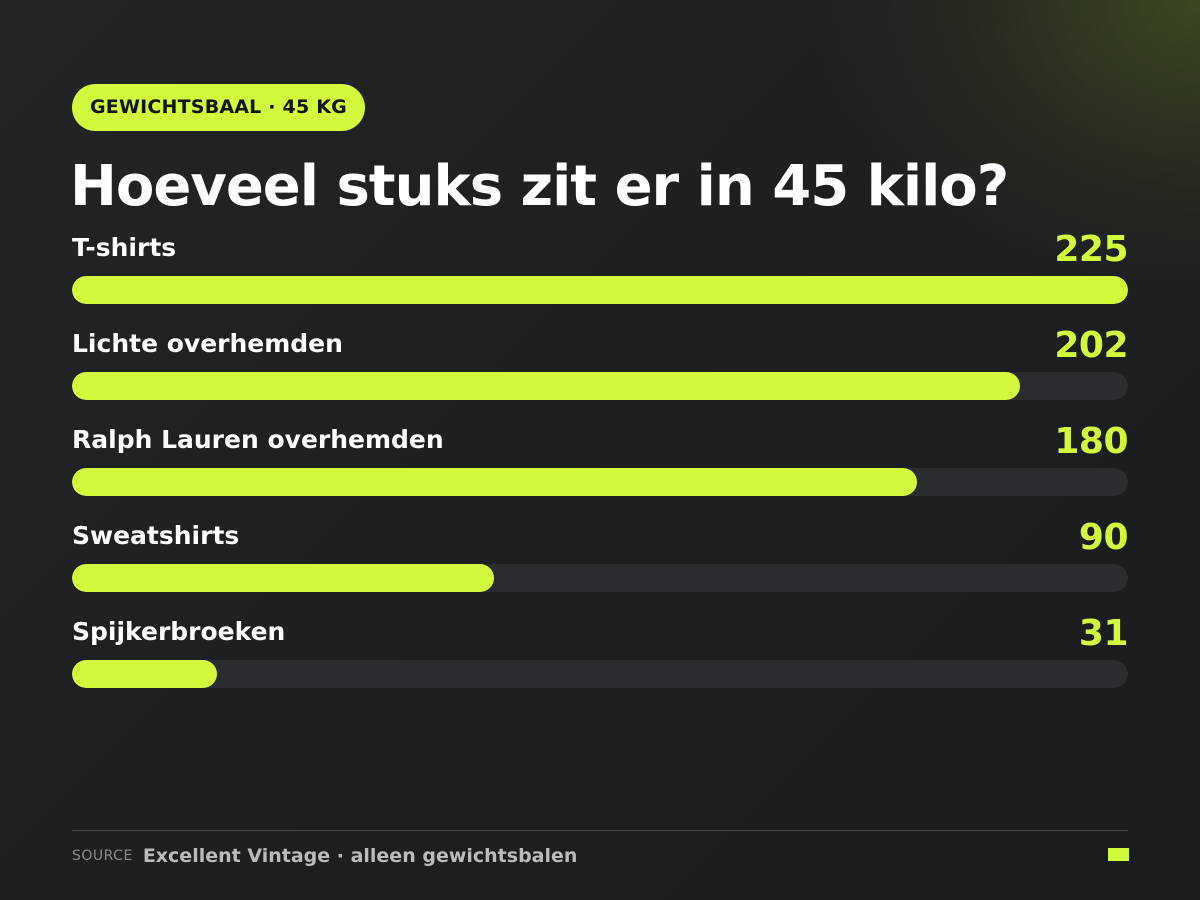 This screenshot has height=900, width=1200. What do you see at coordinates (156, 535) in the screenshot?
I see `bar-label: Sweatshirts` at bounding box center [156, 535].